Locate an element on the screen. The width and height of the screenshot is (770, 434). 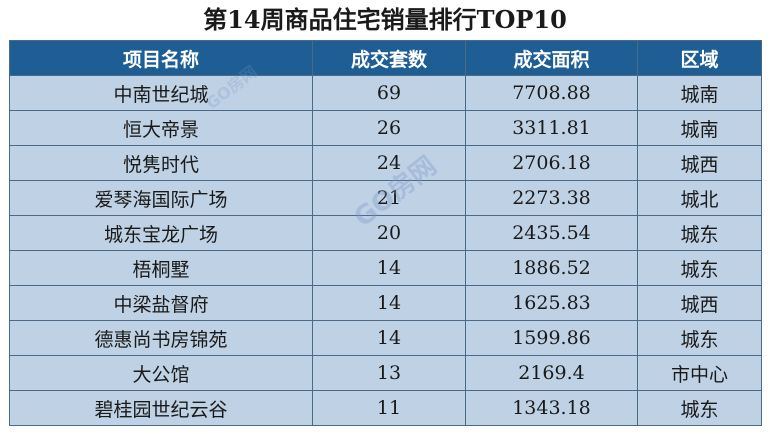
header-area-sold: 成交面积 is located at coordinates (551, 58).